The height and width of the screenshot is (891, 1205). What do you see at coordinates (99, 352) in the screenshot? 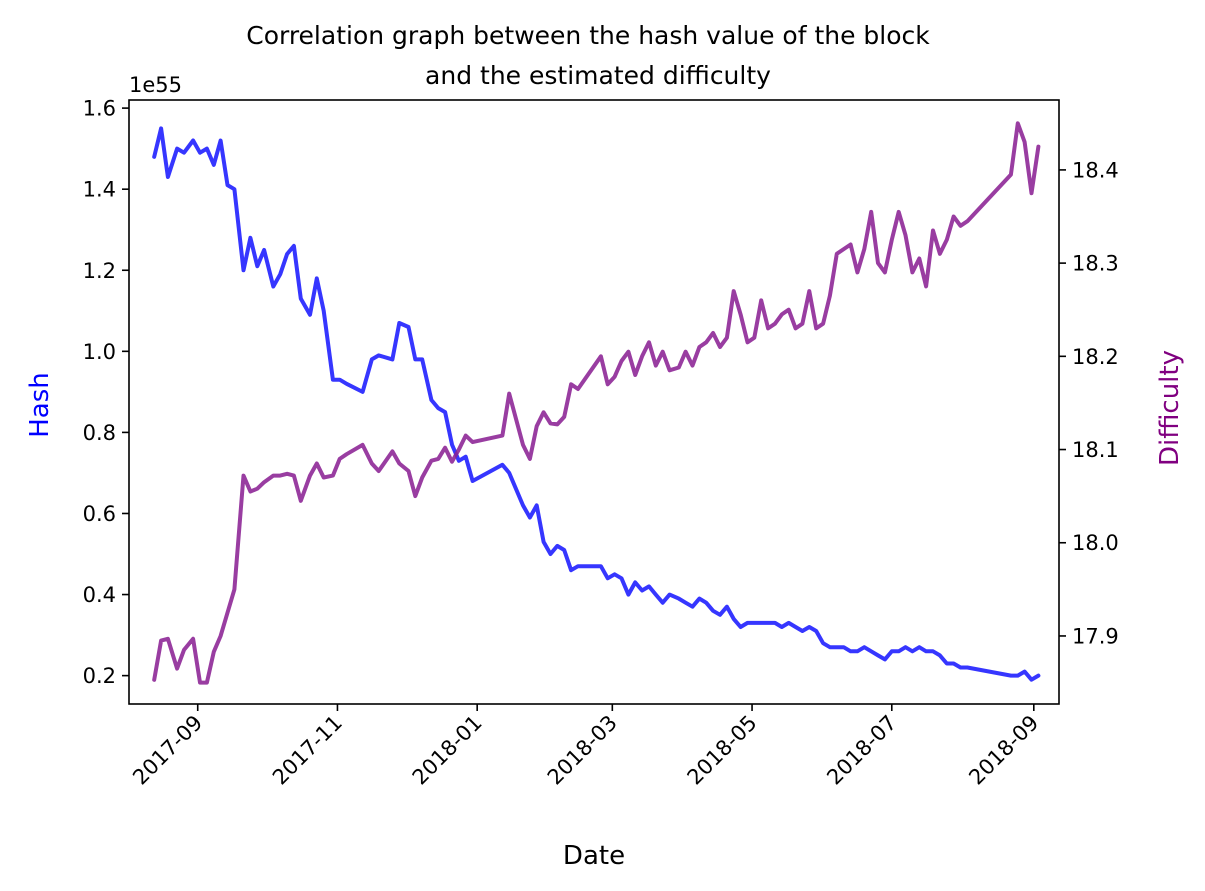
I see `y-left-tick-label: 1.0` at bounding box center [99, 352].